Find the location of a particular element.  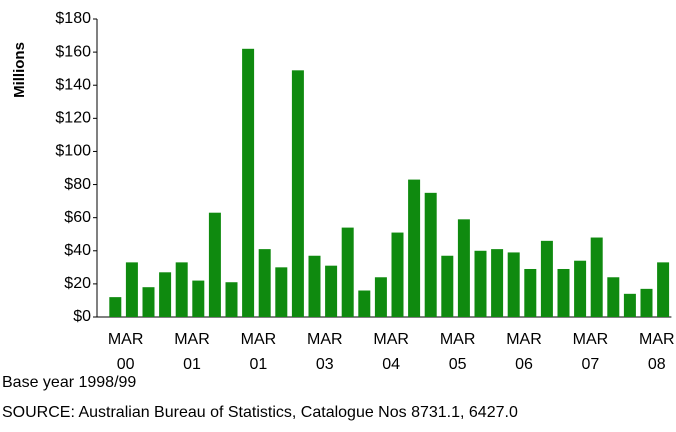

y-tick-label: $100 is located at coordinates (73, 151).